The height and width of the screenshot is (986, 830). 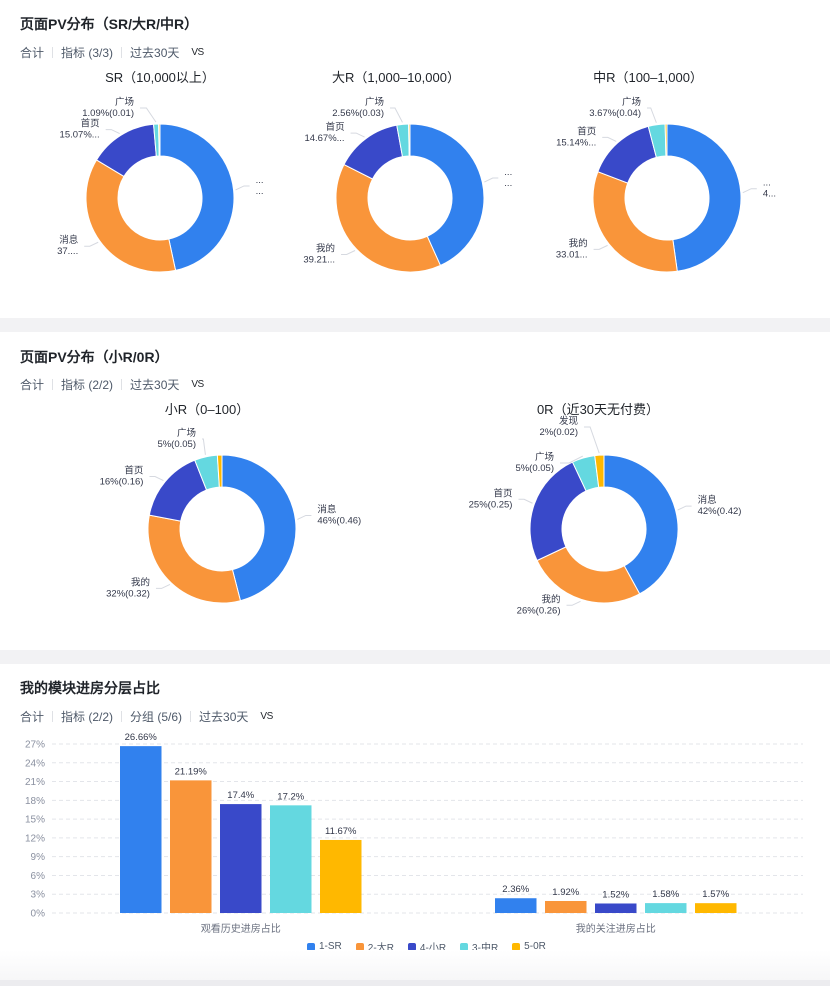 I want to click on filter-group: 分组 (5/6), so click(x=156, y=717).